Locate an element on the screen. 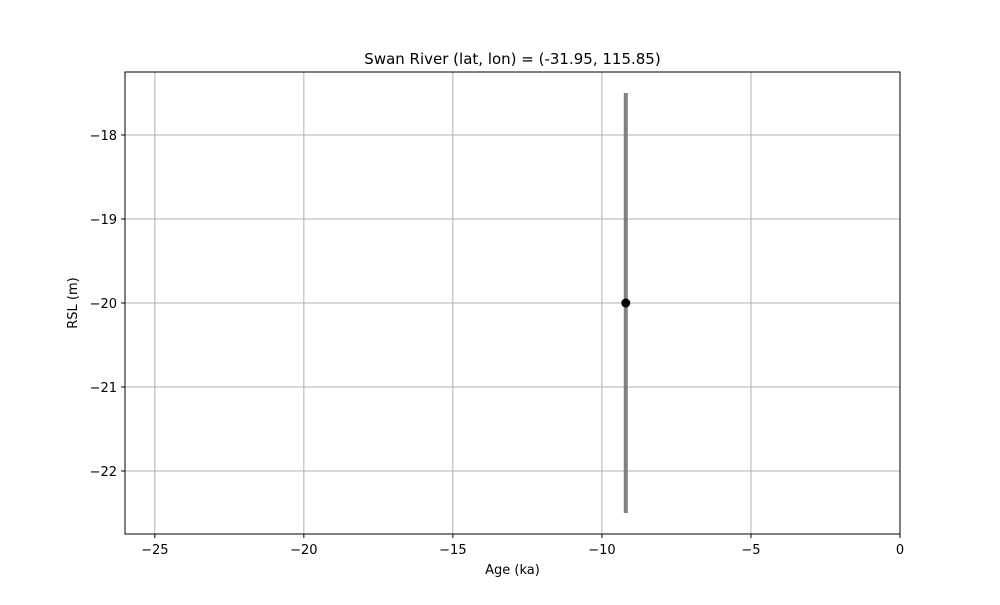 Image resolution: width=1000 pixels, height=605 pixels. y-tick-label: −18 is located at coordinates (103, 136).